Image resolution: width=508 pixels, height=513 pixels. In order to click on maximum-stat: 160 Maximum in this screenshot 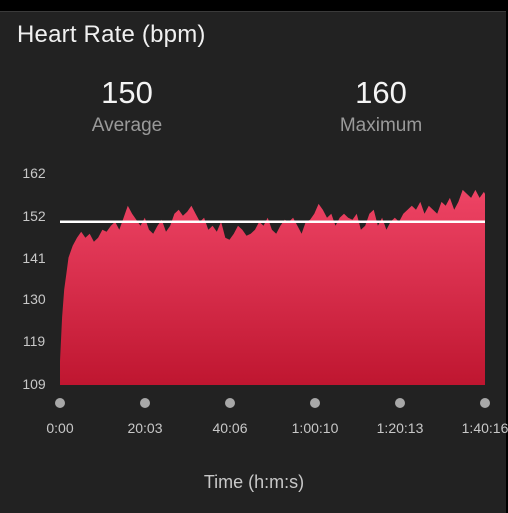, I will do `click(381, 106)`.